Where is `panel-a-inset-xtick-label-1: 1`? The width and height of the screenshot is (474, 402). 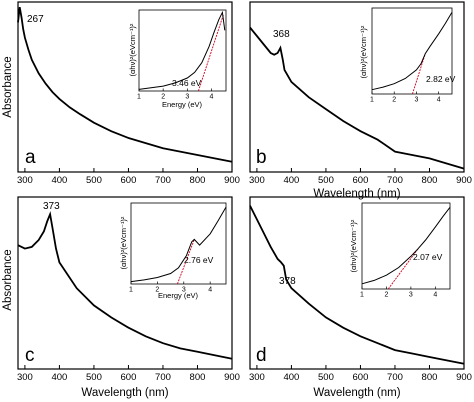
panel-a-inset-xtick-label-1: 1 is located at coordinates (139, 97).